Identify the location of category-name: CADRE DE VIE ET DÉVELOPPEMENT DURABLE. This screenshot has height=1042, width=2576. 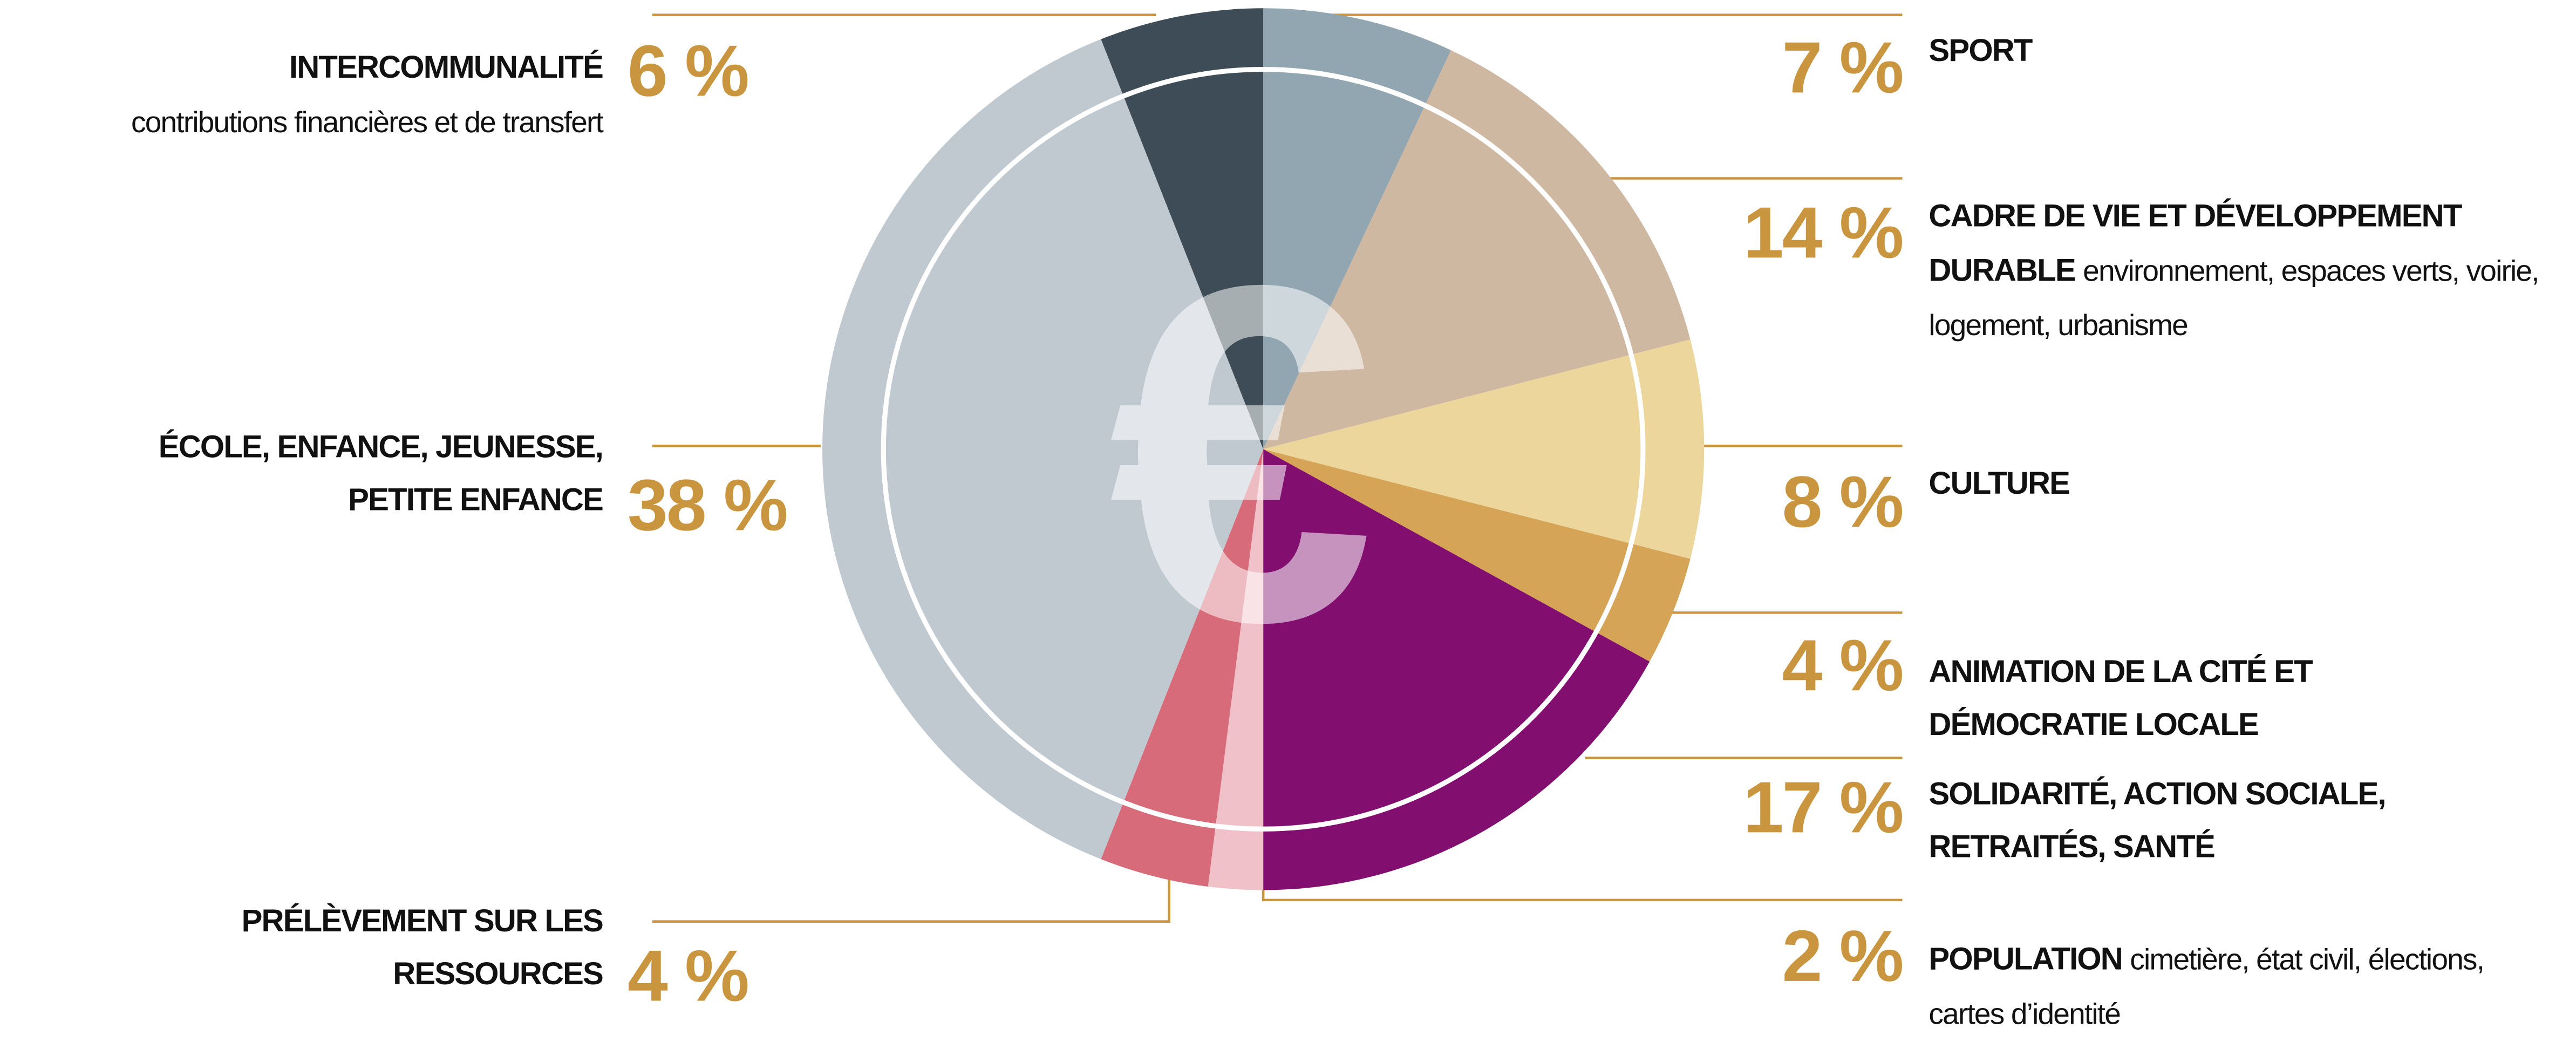
(2195, 244).